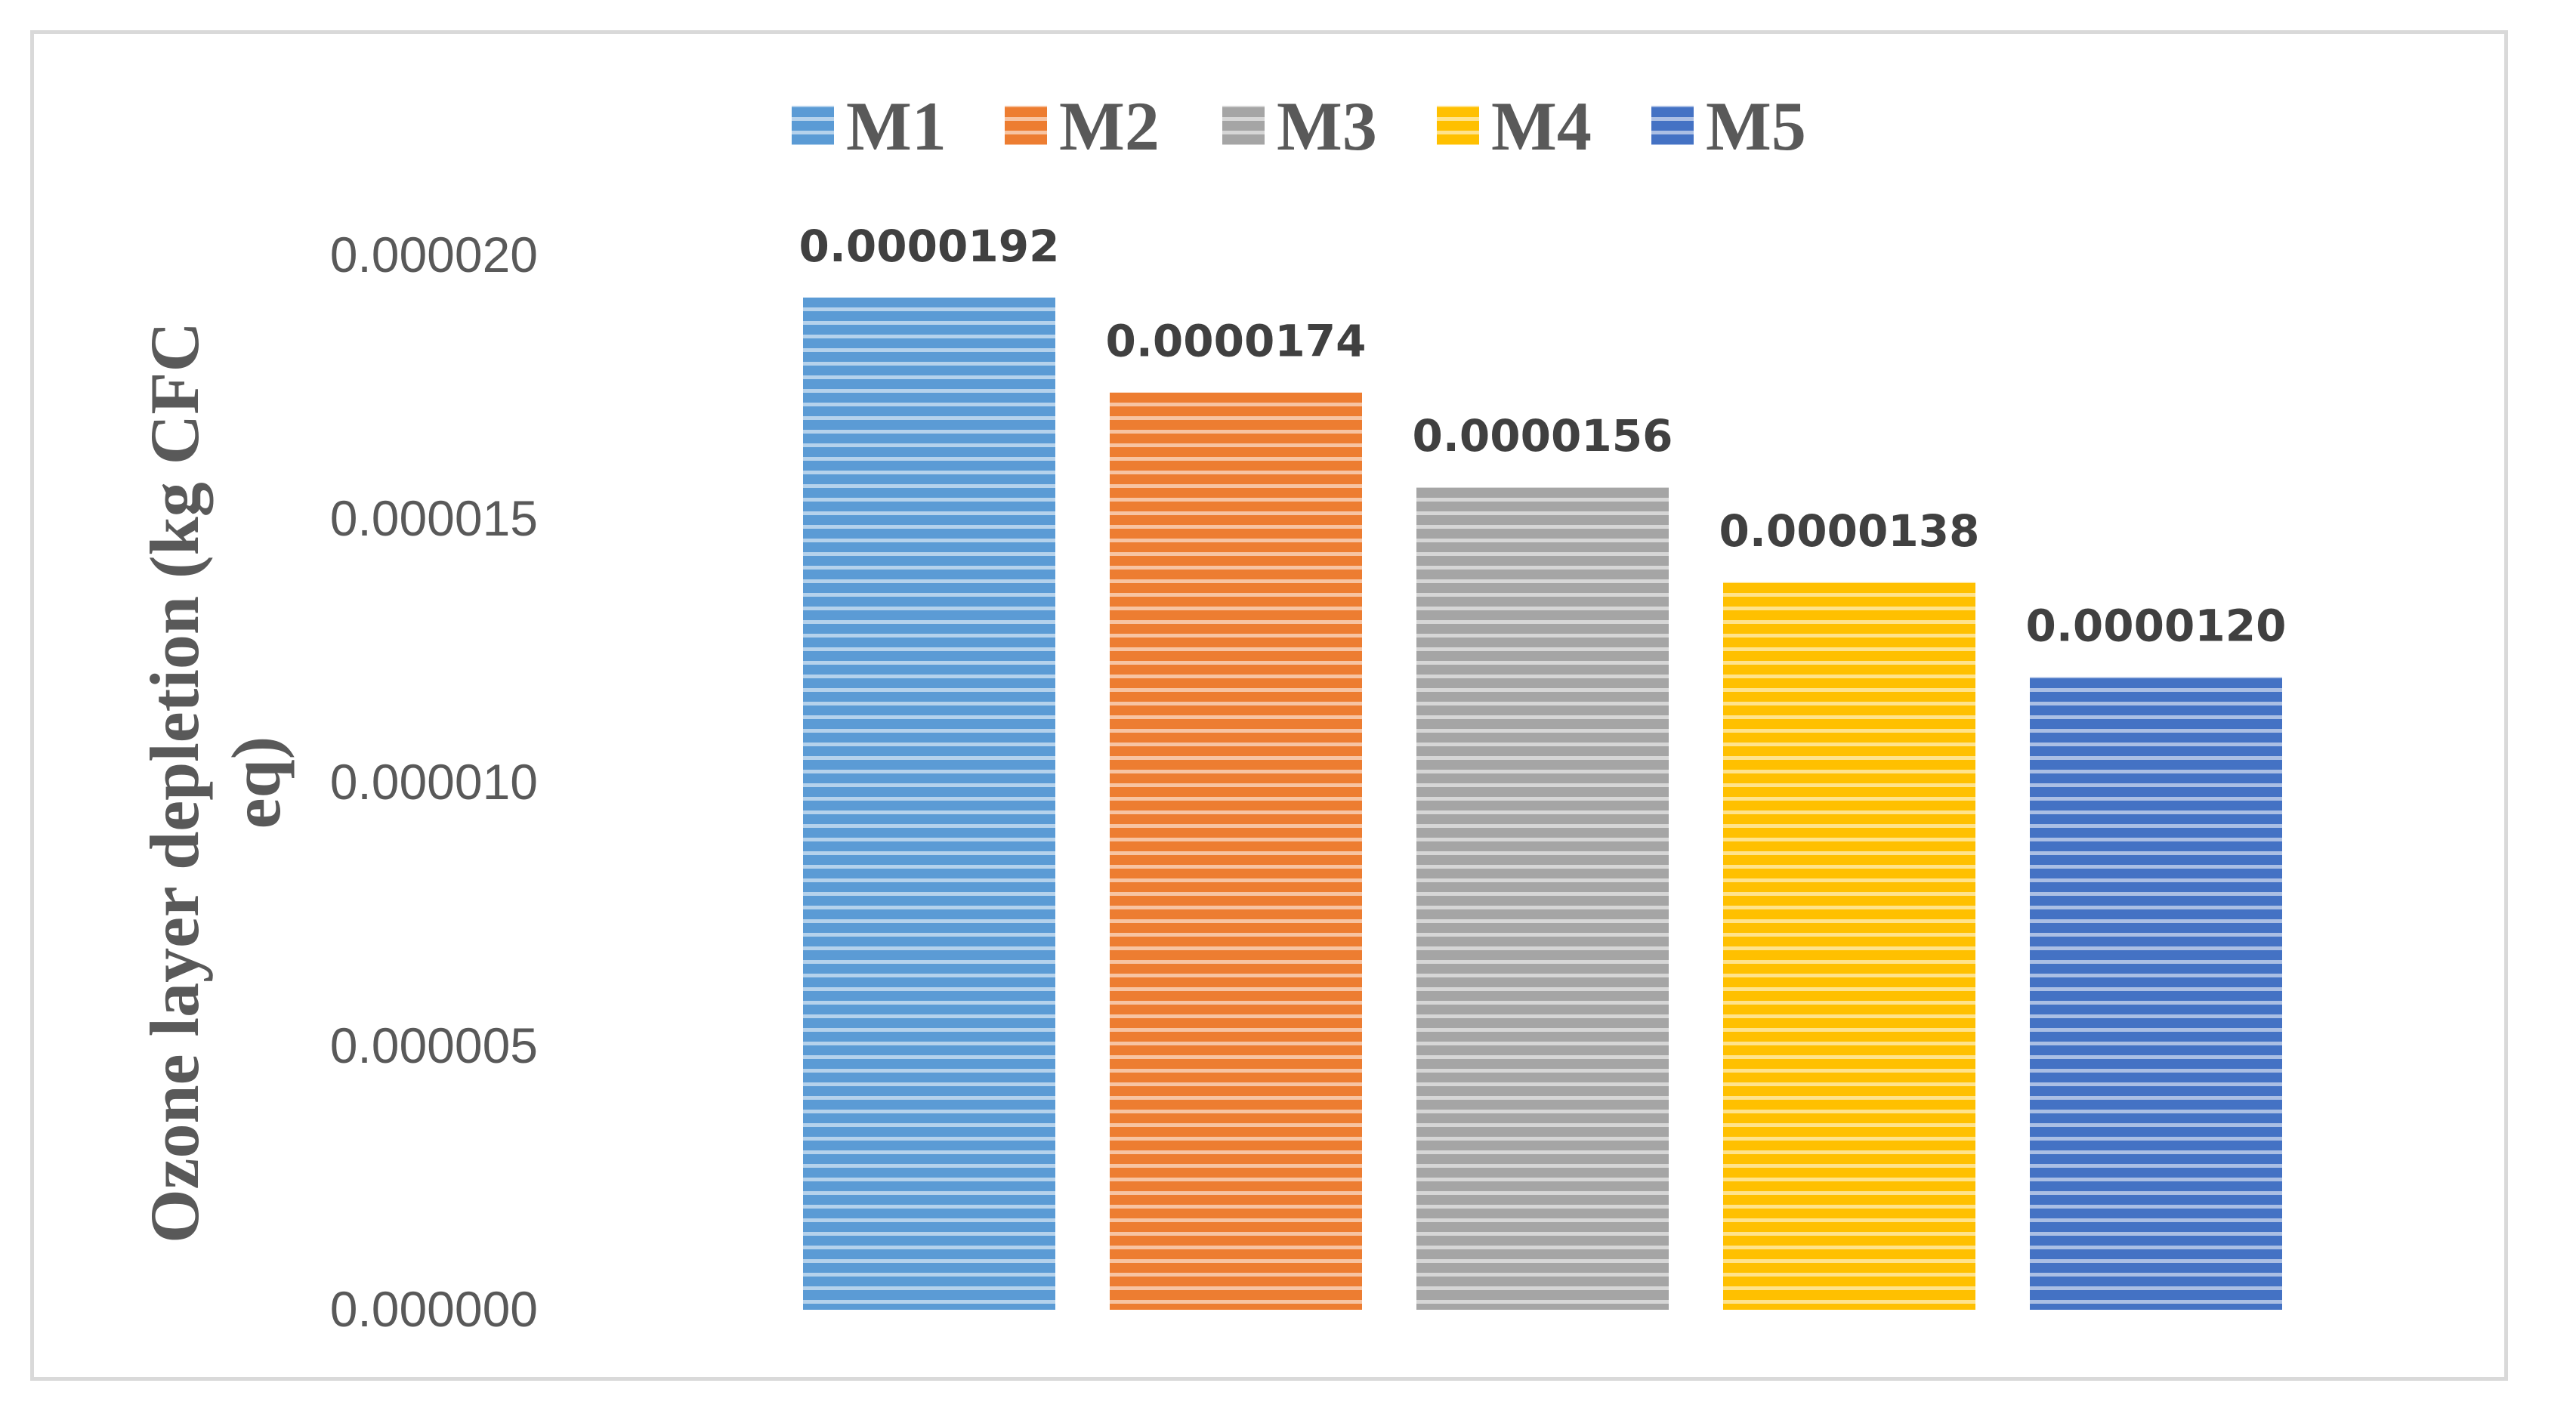 This screenshot has width=2576, height=1414. What do you see at coordinates (256, 782) in the screenshot?
I see `y-axis-title-line-2: eq)` at bounding box center [256, 782].